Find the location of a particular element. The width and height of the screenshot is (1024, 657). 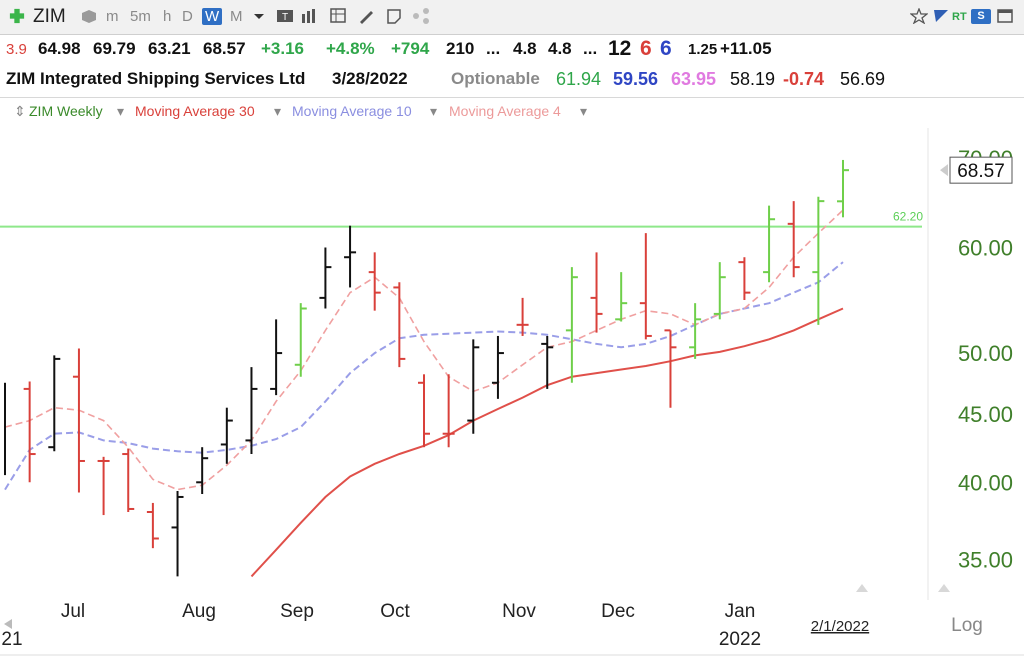

x-axis-label: Jan is located at coordinates (740, 611).